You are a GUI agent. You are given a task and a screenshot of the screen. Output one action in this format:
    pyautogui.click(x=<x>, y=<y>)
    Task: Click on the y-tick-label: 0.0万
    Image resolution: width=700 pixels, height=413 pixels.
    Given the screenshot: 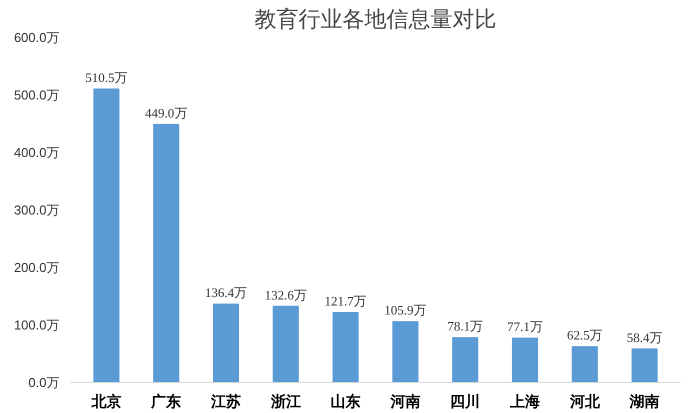 What is the action you would take?
    pyautogui.click(x=44, y=382)
    